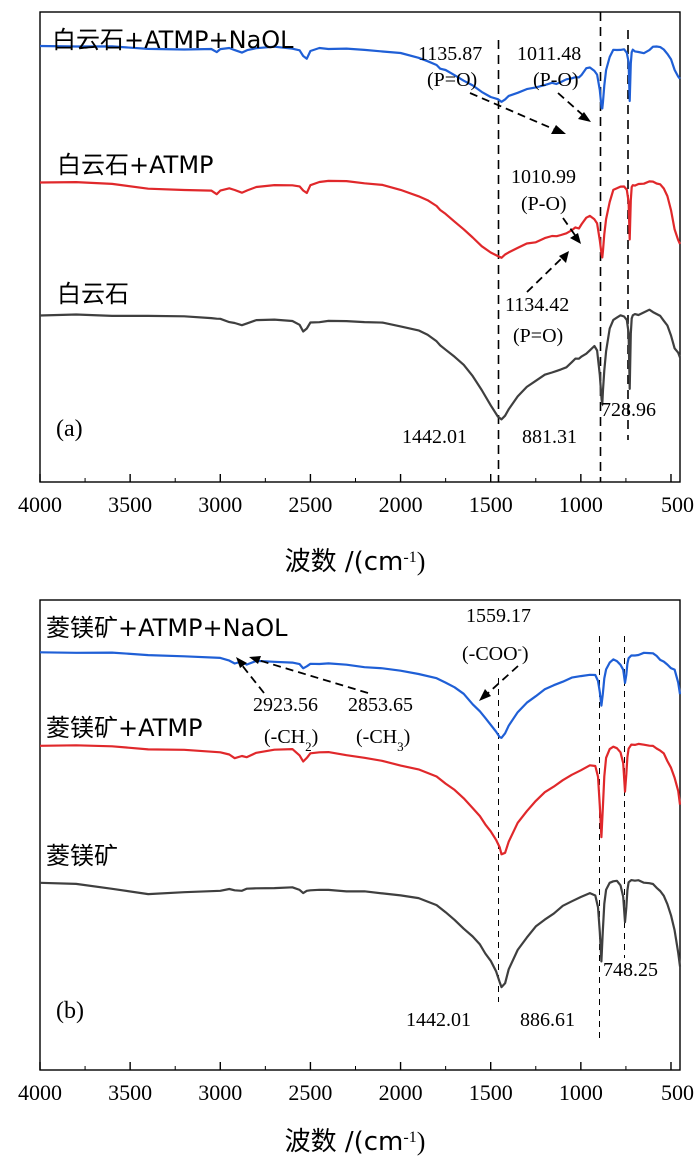  Describe the element at coordinates (401, 504) in the screenshot. I see `x-tick-label-a-2000: 2000` at that location.